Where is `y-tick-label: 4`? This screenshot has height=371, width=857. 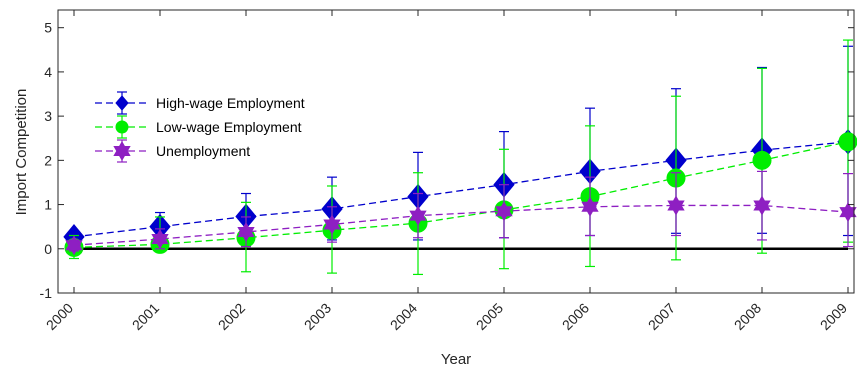
y-tick-label: 4 is located at coordinates (48, 72).